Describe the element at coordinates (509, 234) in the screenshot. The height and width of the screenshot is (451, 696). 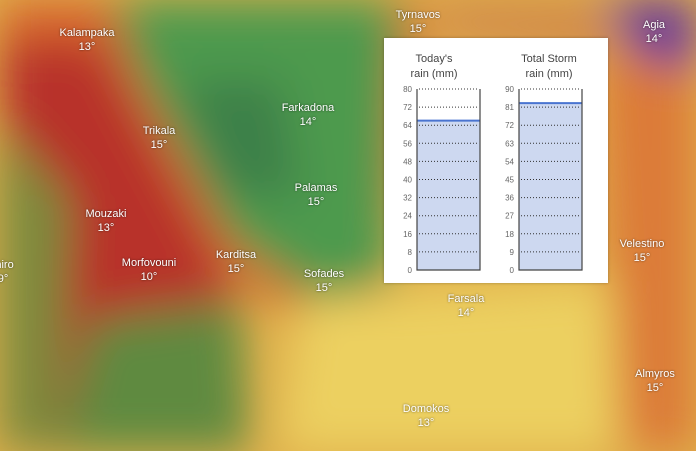
I see `tick-label: 18` at that location.